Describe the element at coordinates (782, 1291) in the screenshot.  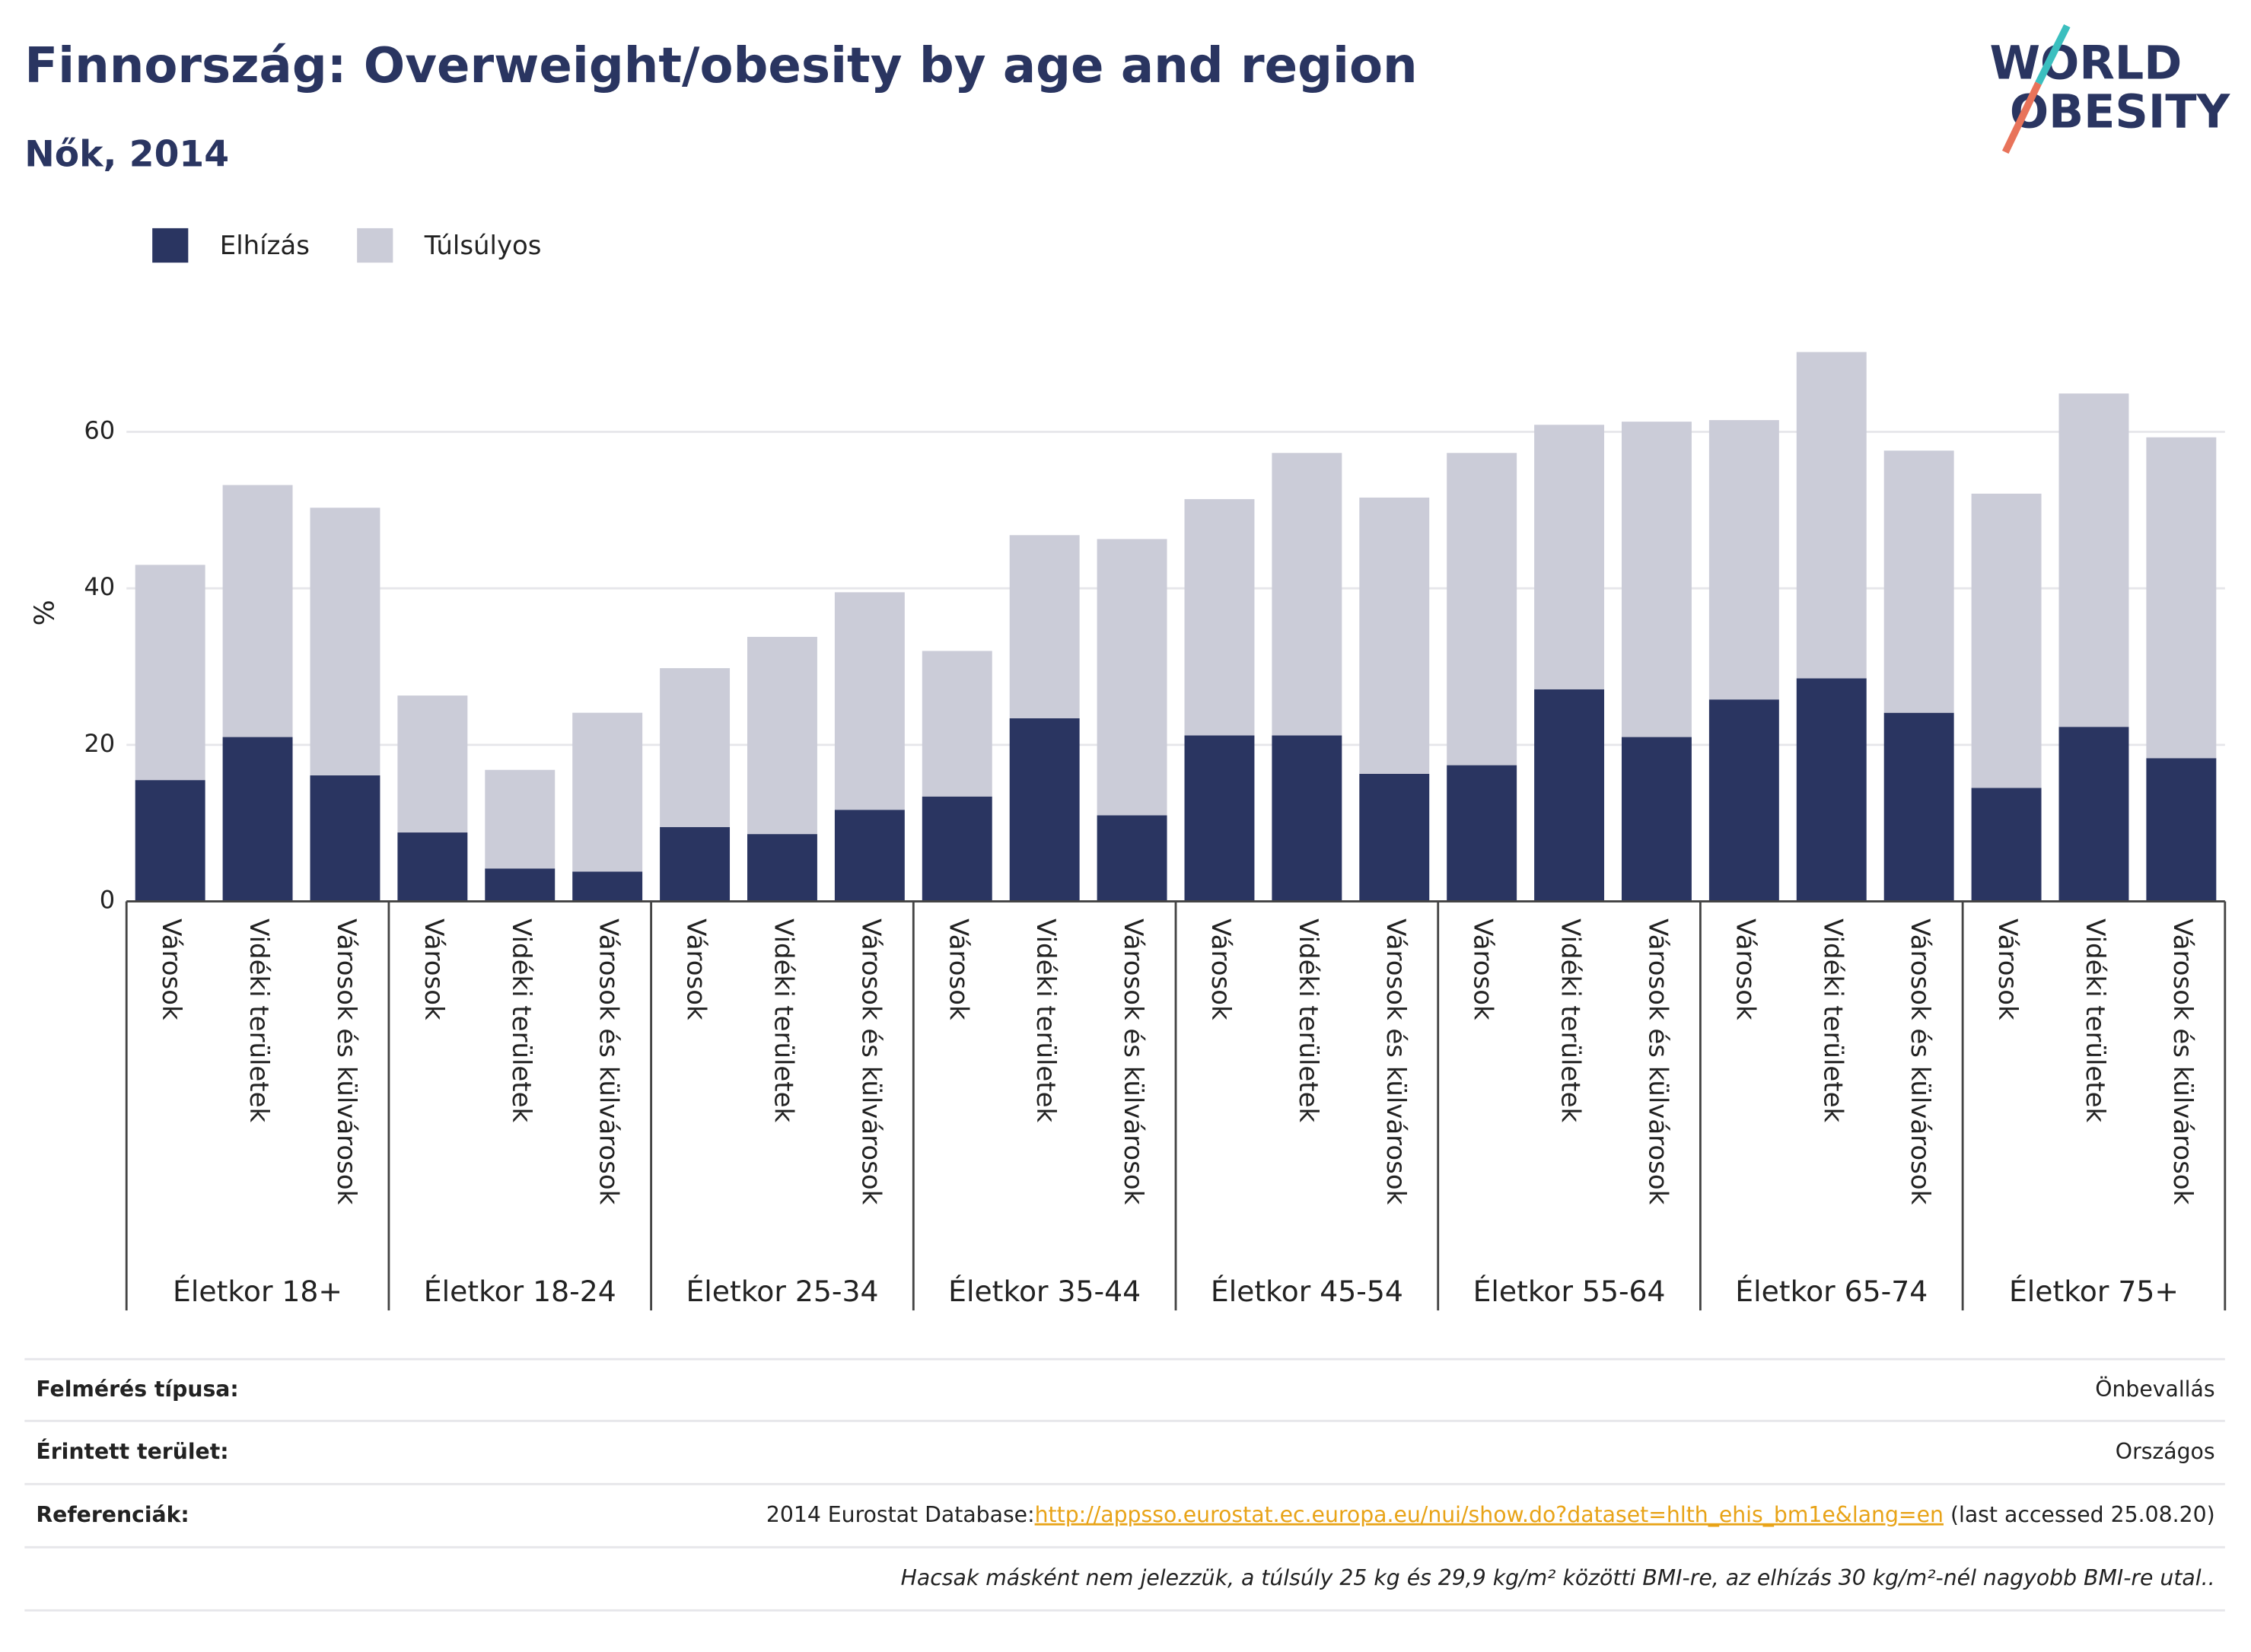
I see `group-label: Életkor 25-34` at that location.